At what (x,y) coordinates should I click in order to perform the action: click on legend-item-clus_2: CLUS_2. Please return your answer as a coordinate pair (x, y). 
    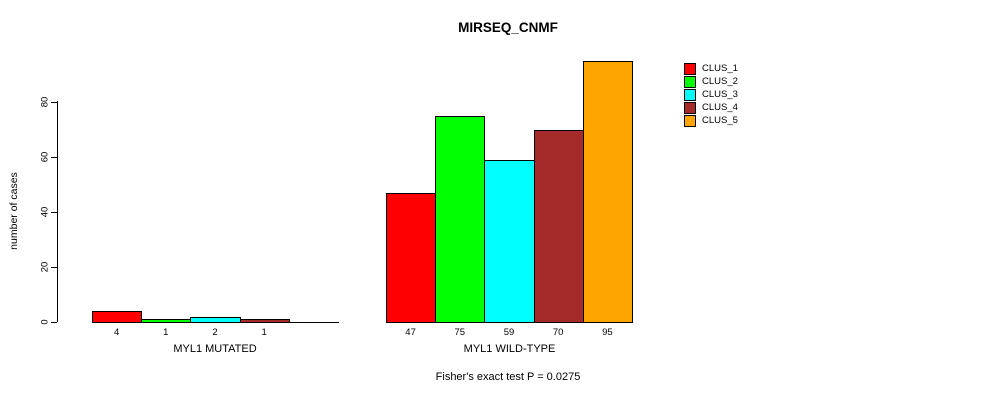
    Looking at the image, I should click on (711, 81).